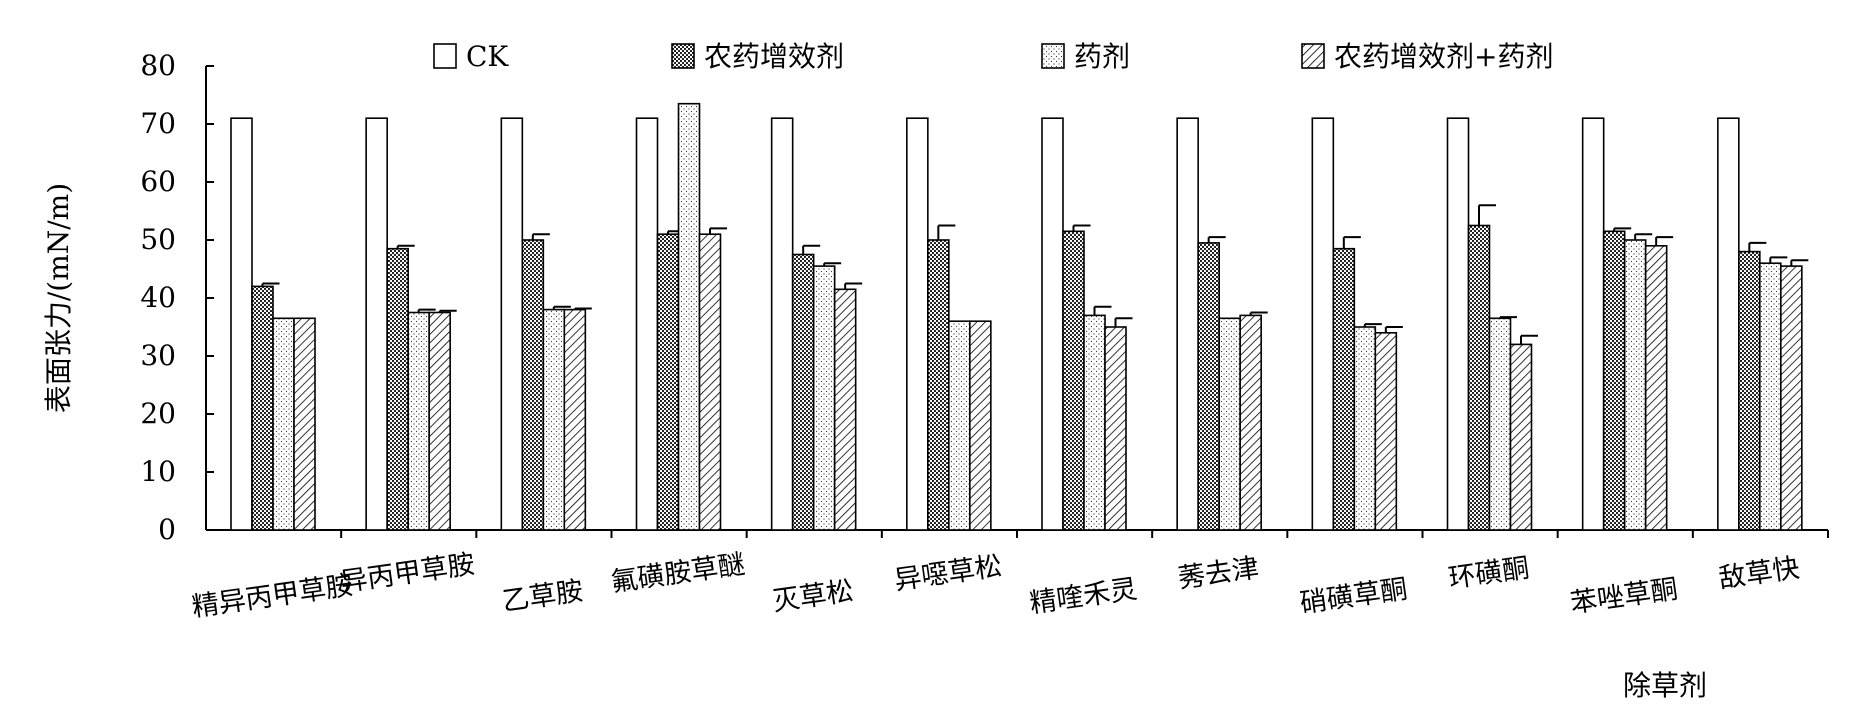  What do you see at coordinates (167, 529) in the screenshot?
I see `y-tick-label: 0` at bounding box center [167, 529].